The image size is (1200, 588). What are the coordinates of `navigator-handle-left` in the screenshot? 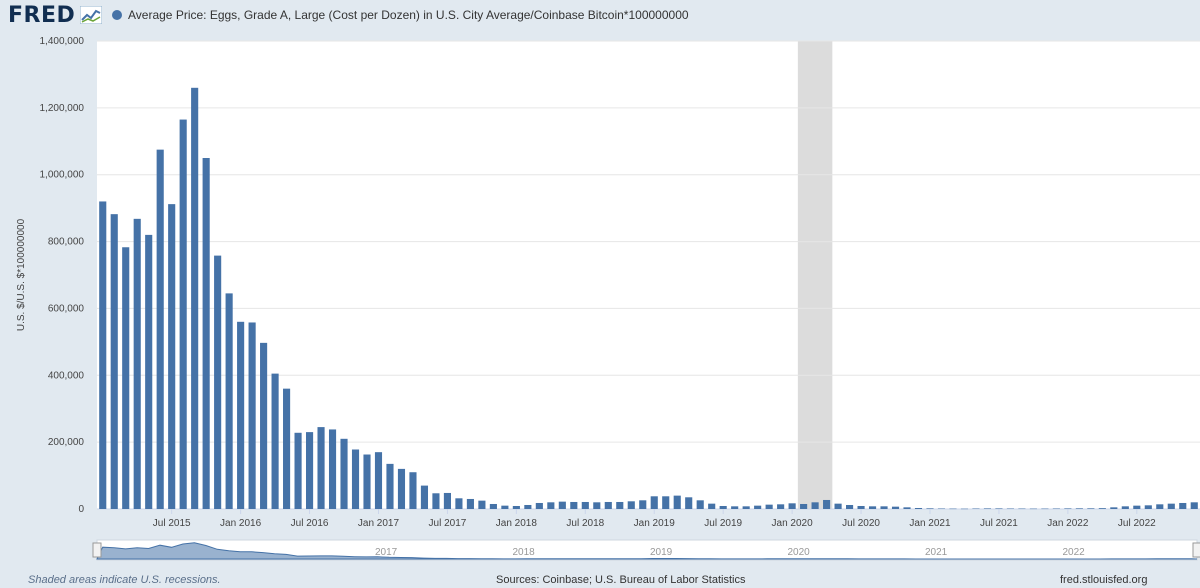 It's located at (97, 550).